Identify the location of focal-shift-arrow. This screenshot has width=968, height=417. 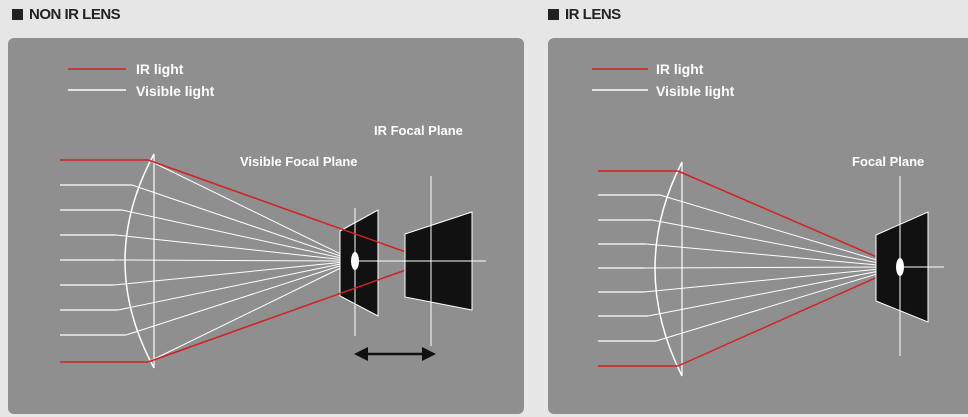
(395, 354).